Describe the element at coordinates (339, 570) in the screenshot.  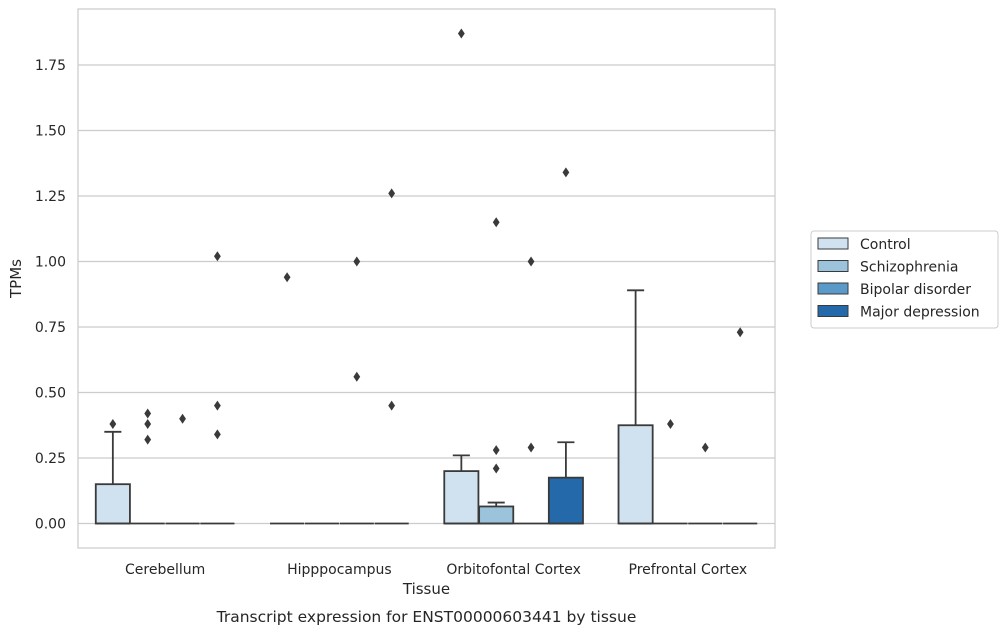
I see `x-tick-label: Hipppocampus` at that location.